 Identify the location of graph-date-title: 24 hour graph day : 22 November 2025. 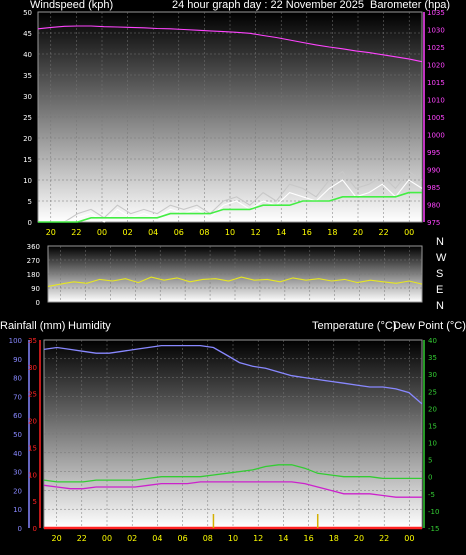
(268, 5).